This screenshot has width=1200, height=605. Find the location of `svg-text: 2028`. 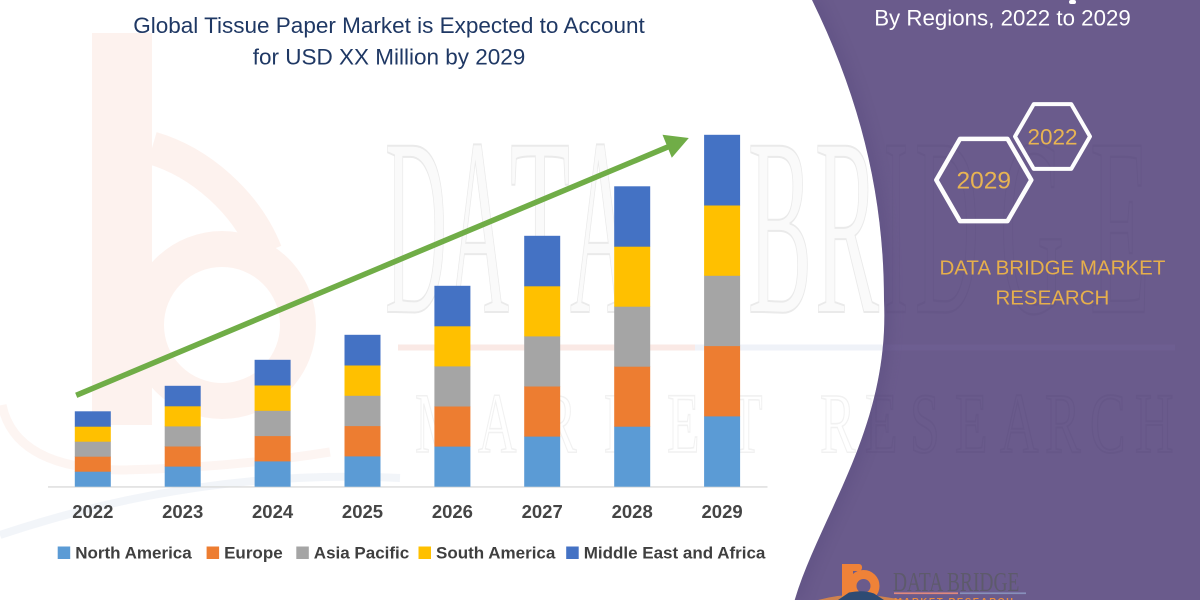

svg-text: 2028 is located at coordinates (632, 511).